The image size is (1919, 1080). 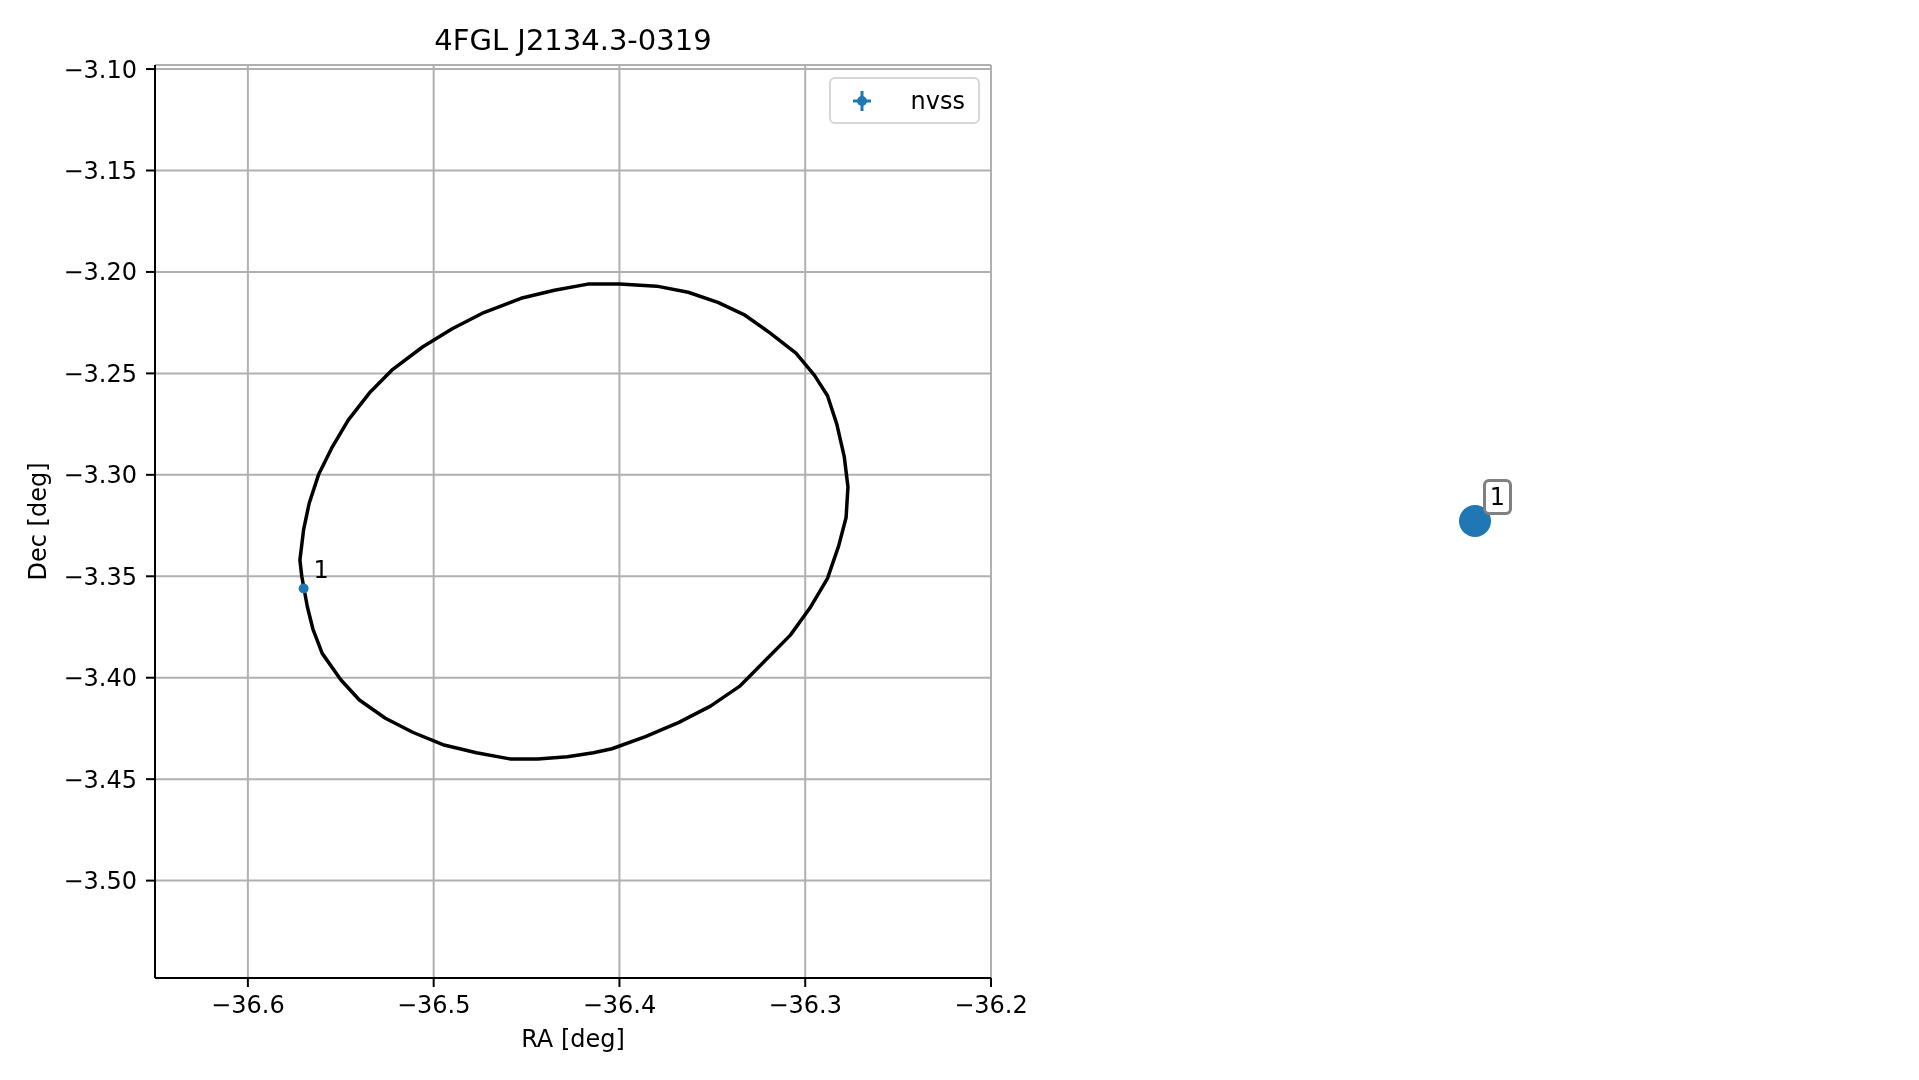 I want to click on x-tick-label: −36.6, so click(x=248, y=1005).